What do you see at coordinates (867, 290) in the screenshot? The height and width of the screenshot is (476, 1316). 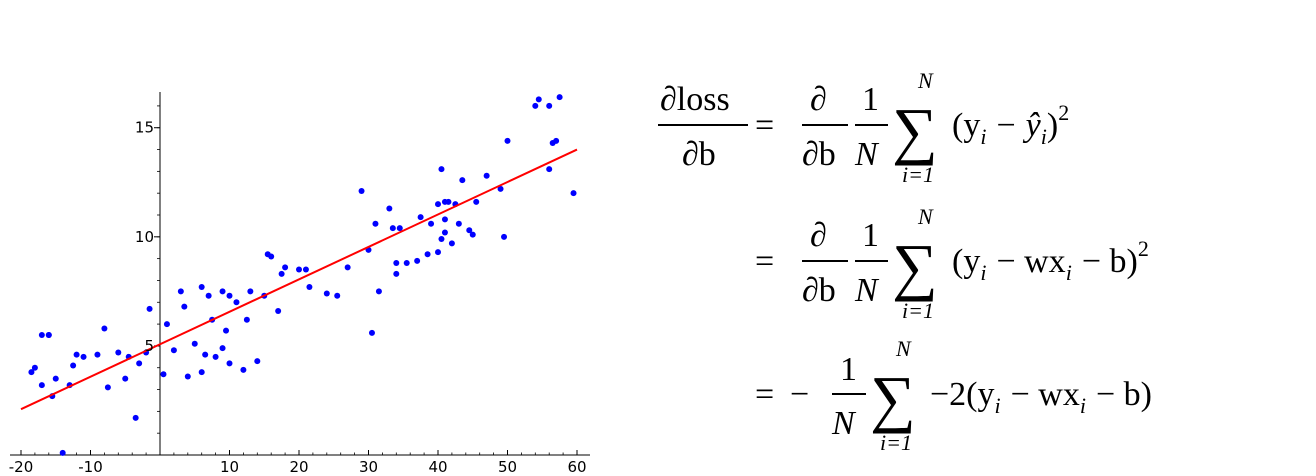 I see `svg-text: N` at bounding box center [867, 290].